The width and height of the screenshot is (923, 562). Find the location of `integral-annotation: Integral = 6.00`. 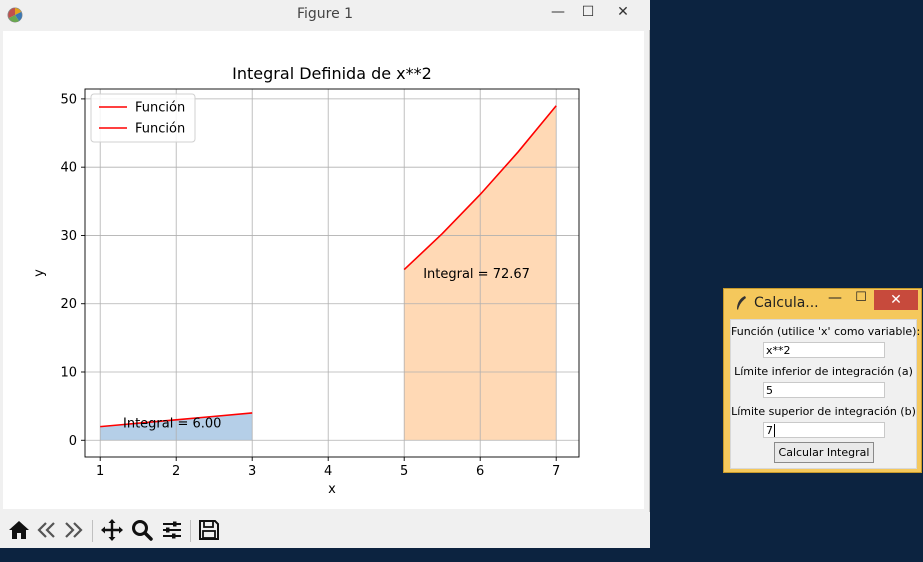

integral-annotation: Integral = 6.00 is located at coordinates (172, 424).